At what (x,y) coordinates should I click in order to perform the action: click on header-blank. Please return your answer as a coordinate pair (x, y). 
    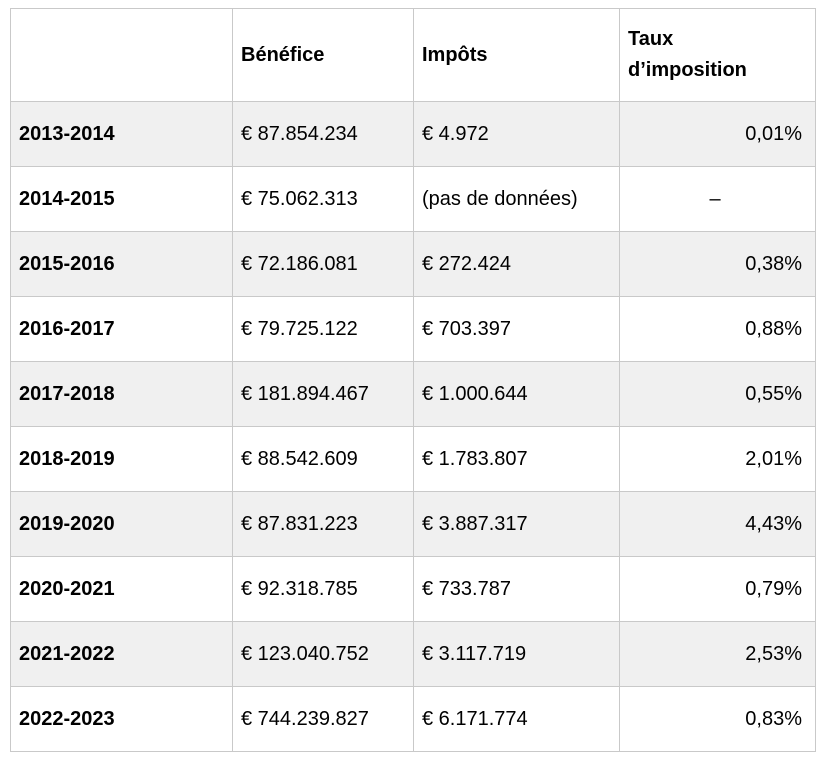
    Looking at the image, I should click on (121, 55).